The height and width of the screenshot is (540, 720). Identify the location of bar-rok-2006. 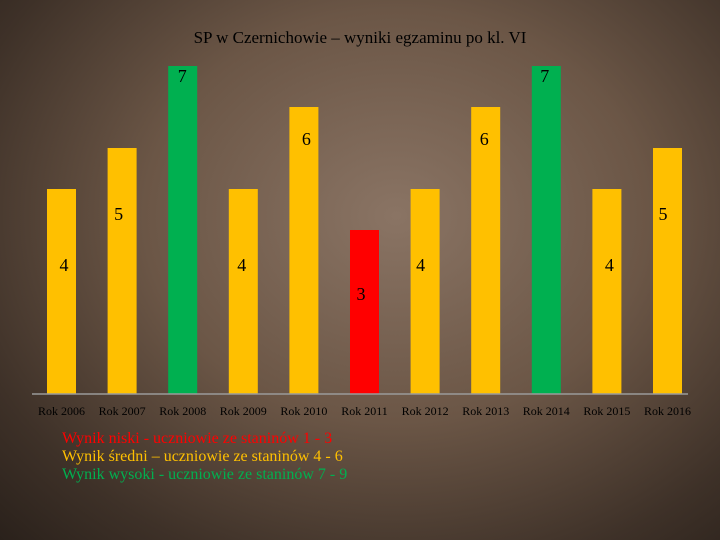
(61, 291).